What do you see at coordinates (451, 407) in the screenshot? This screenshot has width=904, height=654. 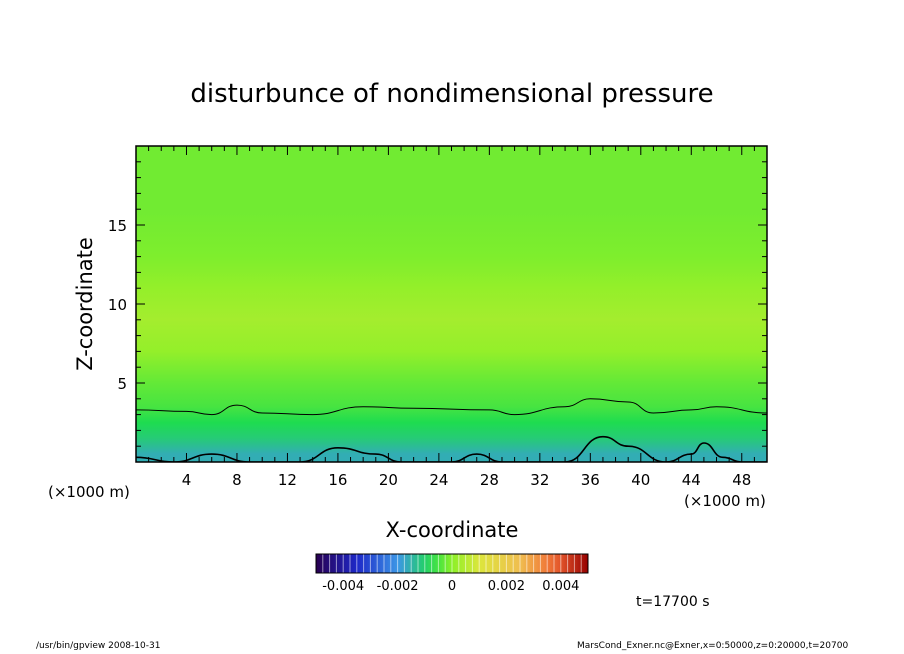 I see `contour-line` at bounding box center [451, 407].